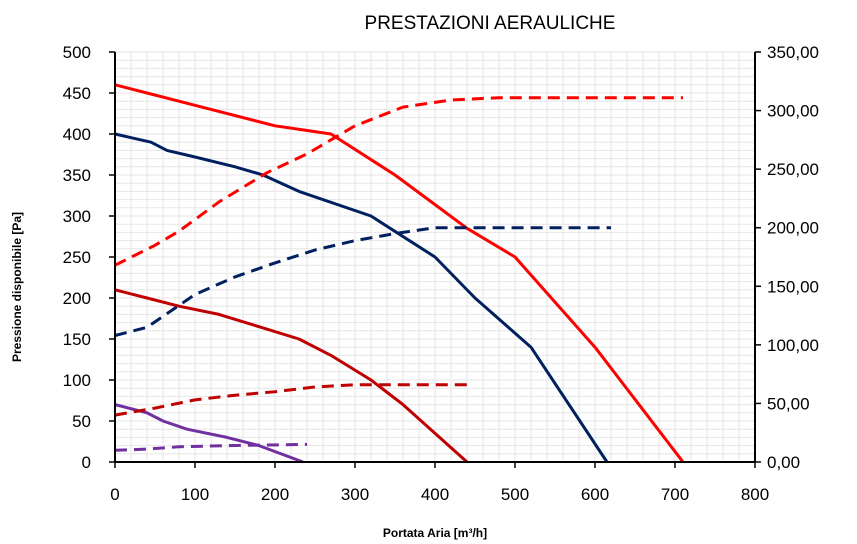  I want to click on y2-tick-label: 200,00, so click(793, 228).